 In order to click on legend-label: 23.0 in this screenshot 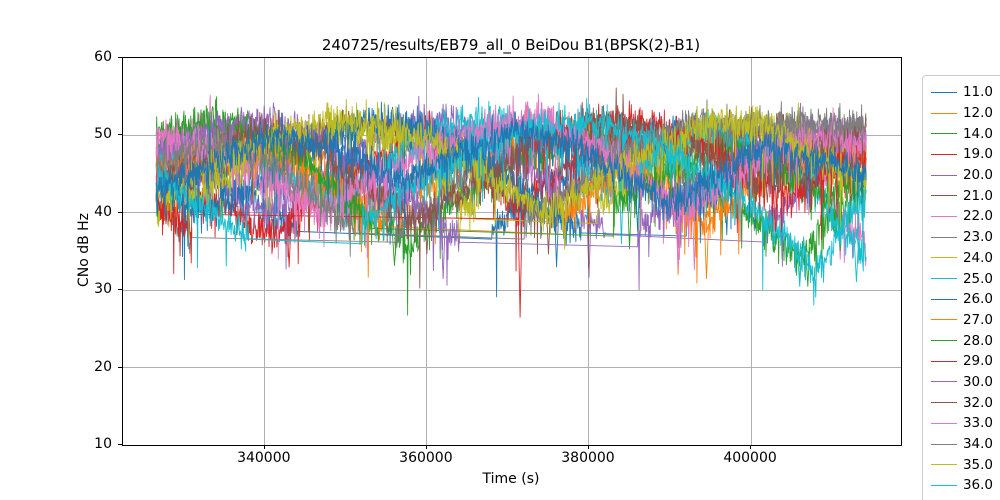, I will do `click(977, 237)`.